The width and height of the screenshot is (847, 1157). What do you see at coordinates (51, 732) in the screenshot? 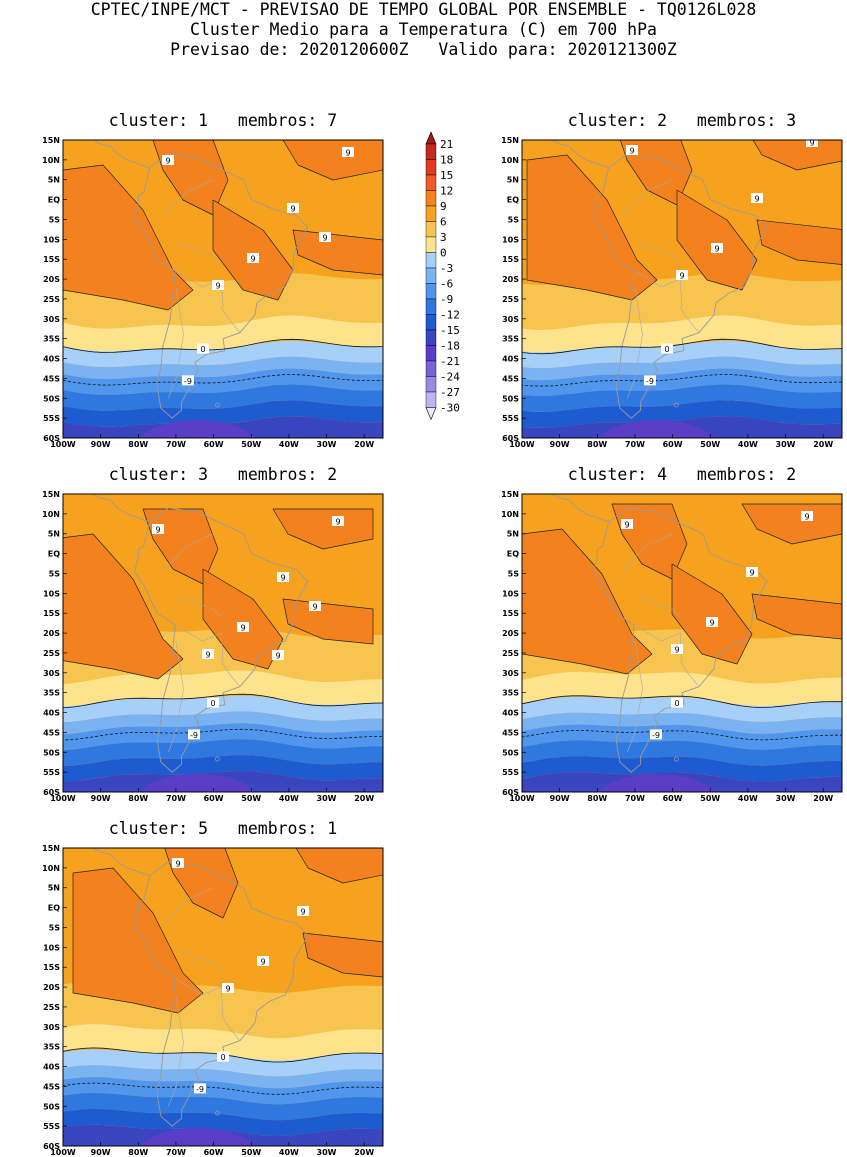
I see `lat-tick-label: 45S` at bounding box center [51, 732].